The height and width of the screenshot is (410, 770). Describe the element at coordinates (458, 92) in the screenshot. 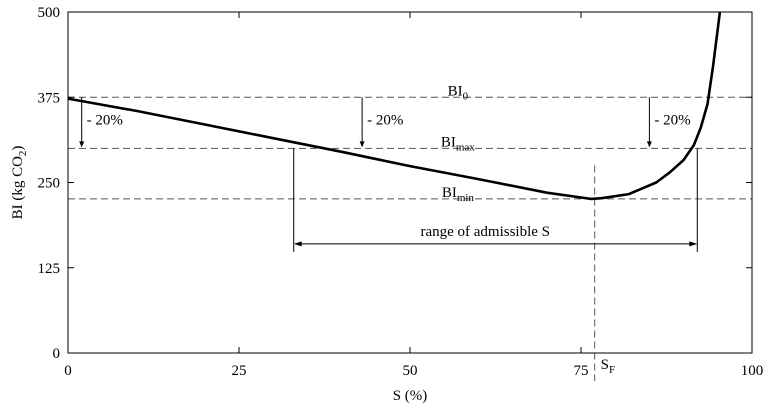

I see `reference-label: BI0` at that location.